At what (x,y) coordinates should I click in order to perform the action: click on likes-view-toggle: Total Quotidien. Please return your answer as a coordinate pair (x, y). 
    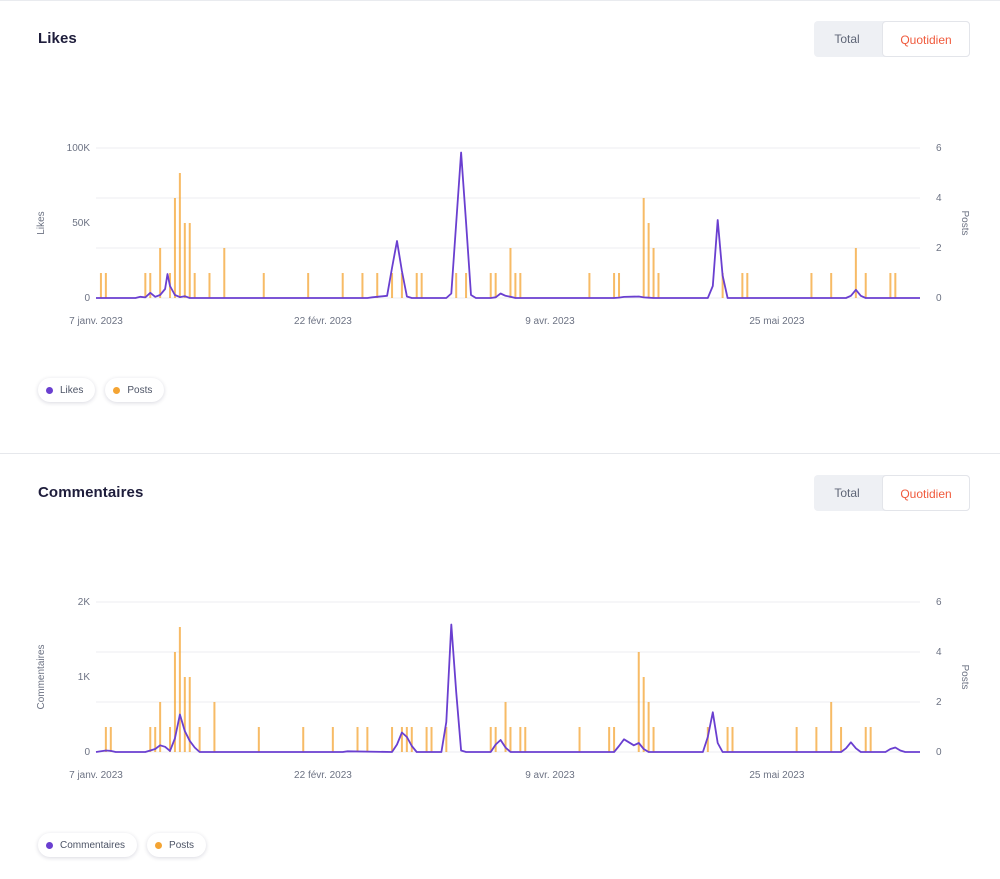
    Looking at the image, I should click on (892, 39).